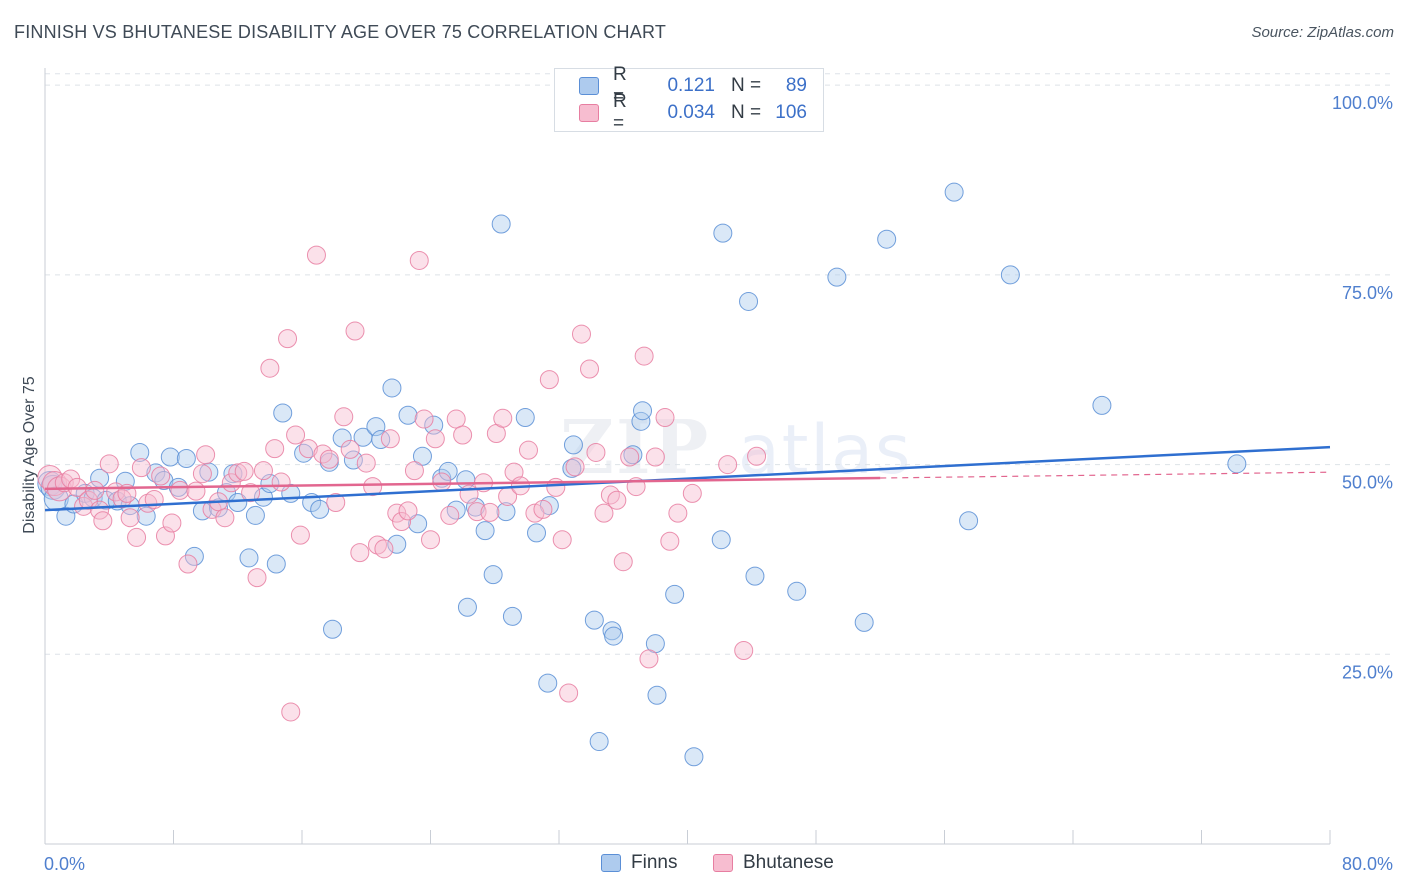 Image resolution: width=1406 pixels, height=892 pixels. What do you see at coordinates (773, 863) in the screenshot?
I see `legend-item-bhutanese: Bhutanese` at bounding box center [773, 863].